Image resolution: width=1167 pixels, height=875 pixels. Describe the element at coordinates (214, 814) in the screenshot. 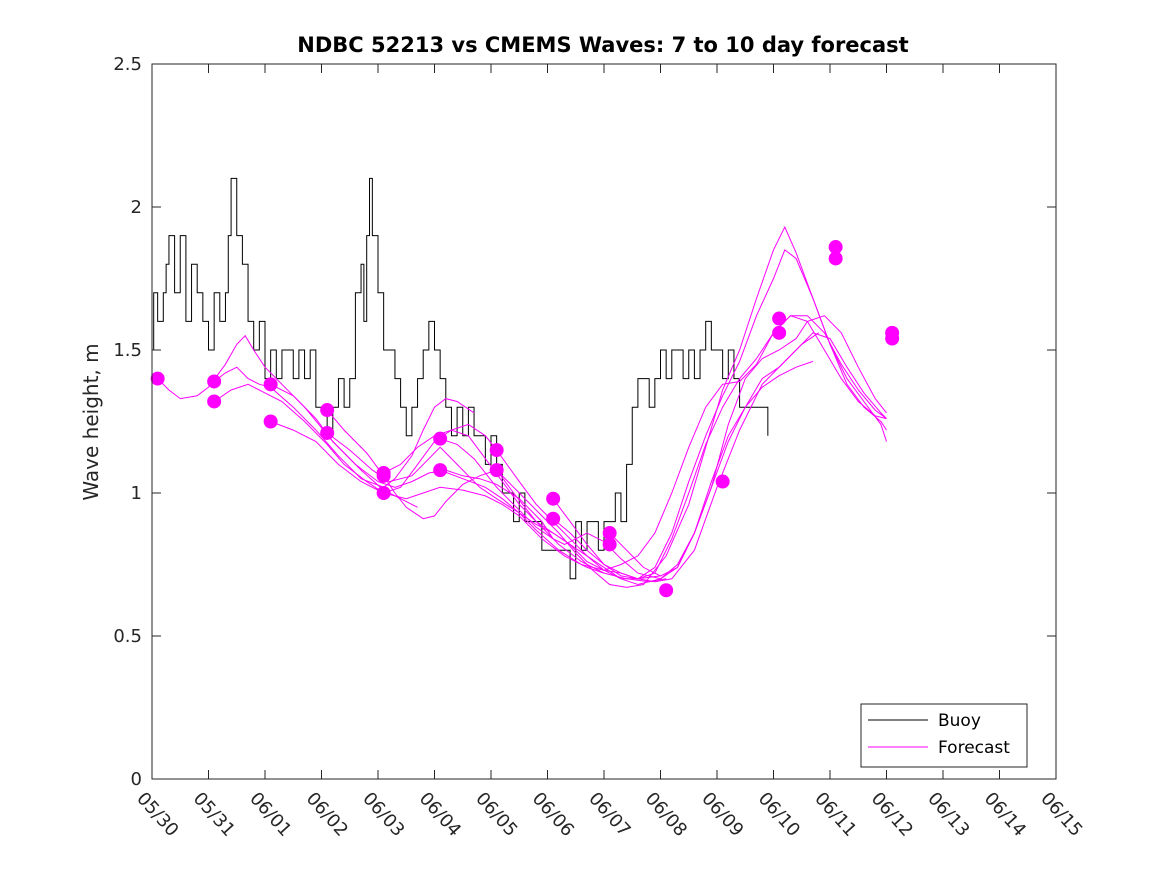

I see `x-tick-label: 05/31` at that location.